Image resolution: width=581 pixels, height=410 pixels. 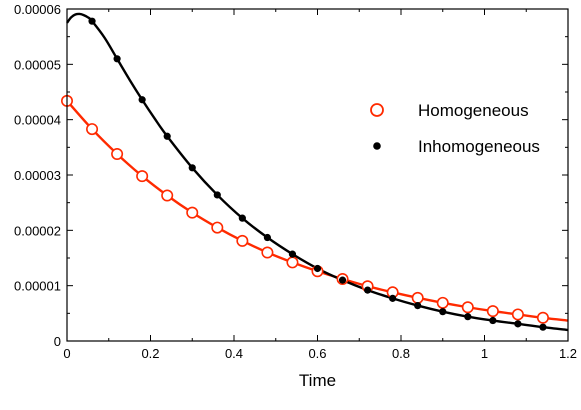 I want to click on y-tick-label: 0.00006, so click(x=37, y=9).